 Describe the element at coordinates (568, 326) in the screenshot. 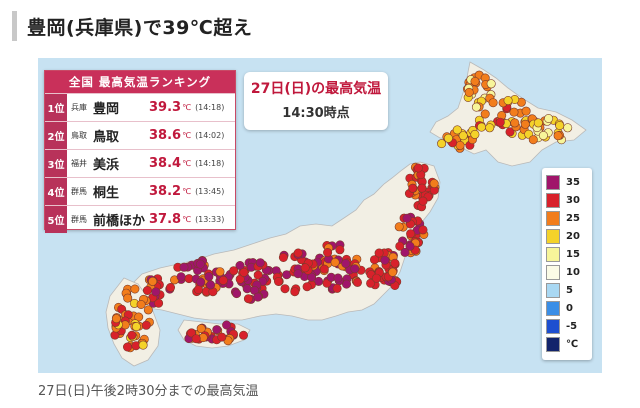

I see `legend-entry: -5` at that location.